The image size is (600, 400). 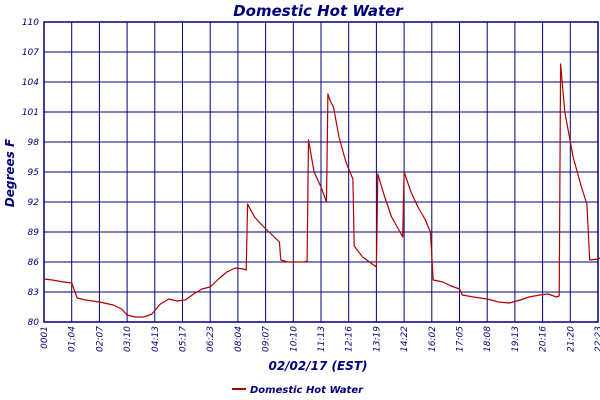 What do you see at coordinates (128, 339) in the screenshot?
I see `x-tick-label: 03:10` at bounding box center [128, 339].